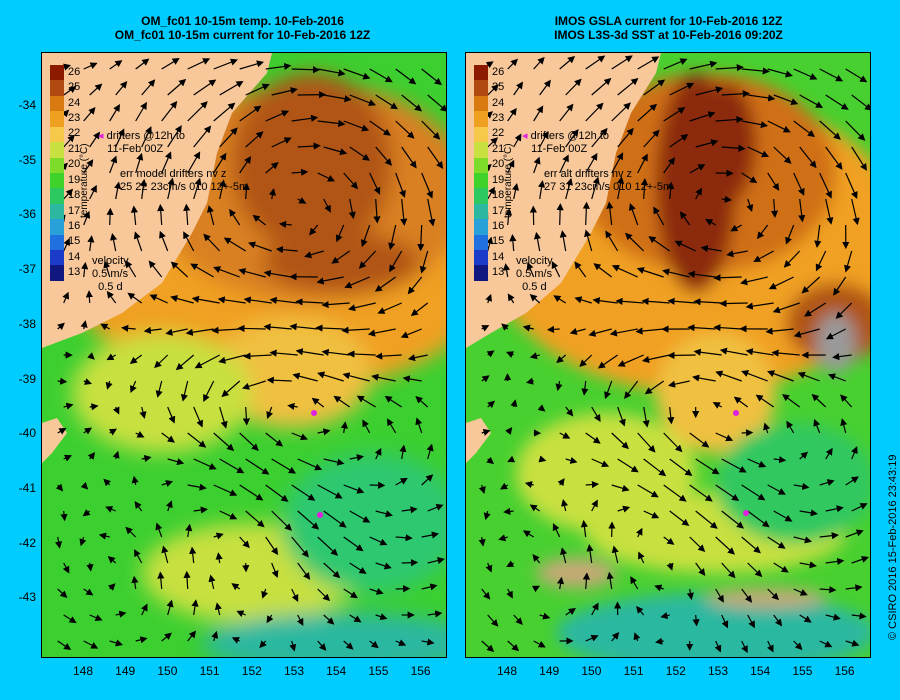 The width and height of the screenshot is (900, 700). I want to click on colorbar-tick-label: 14, so click(498, 256).